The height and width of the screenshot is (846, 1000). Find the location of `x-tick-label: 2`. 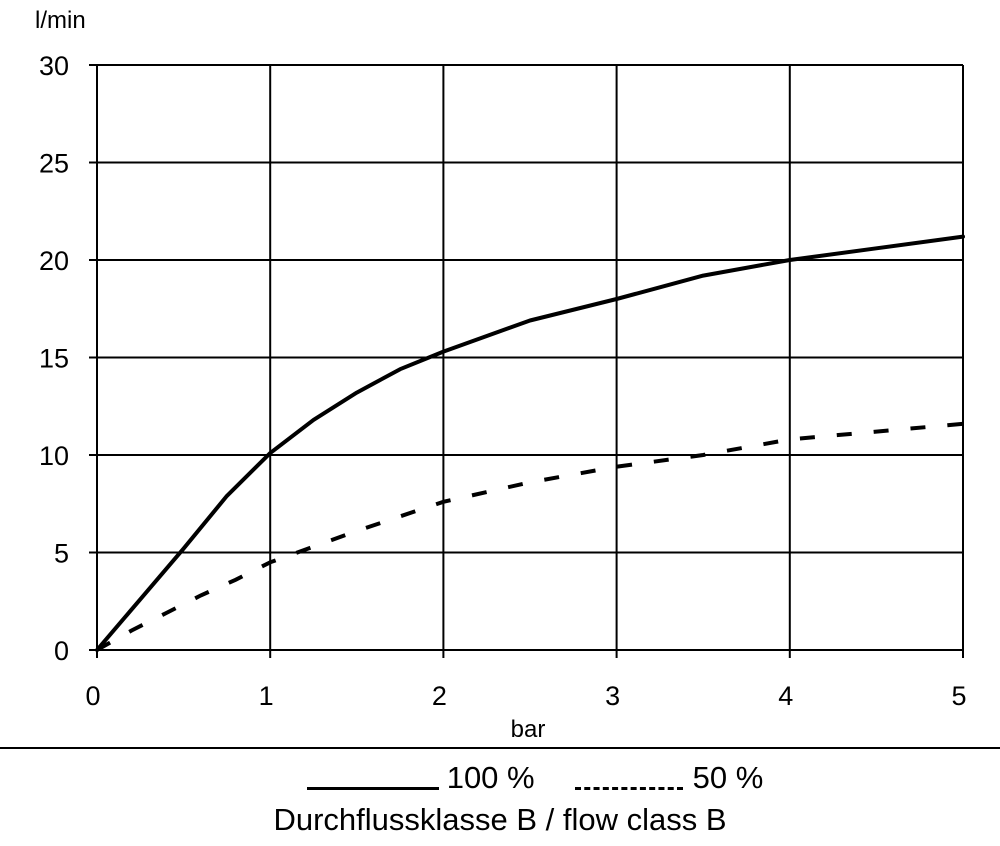

x-tick-label: 2 is located at coordinates (439, 696).